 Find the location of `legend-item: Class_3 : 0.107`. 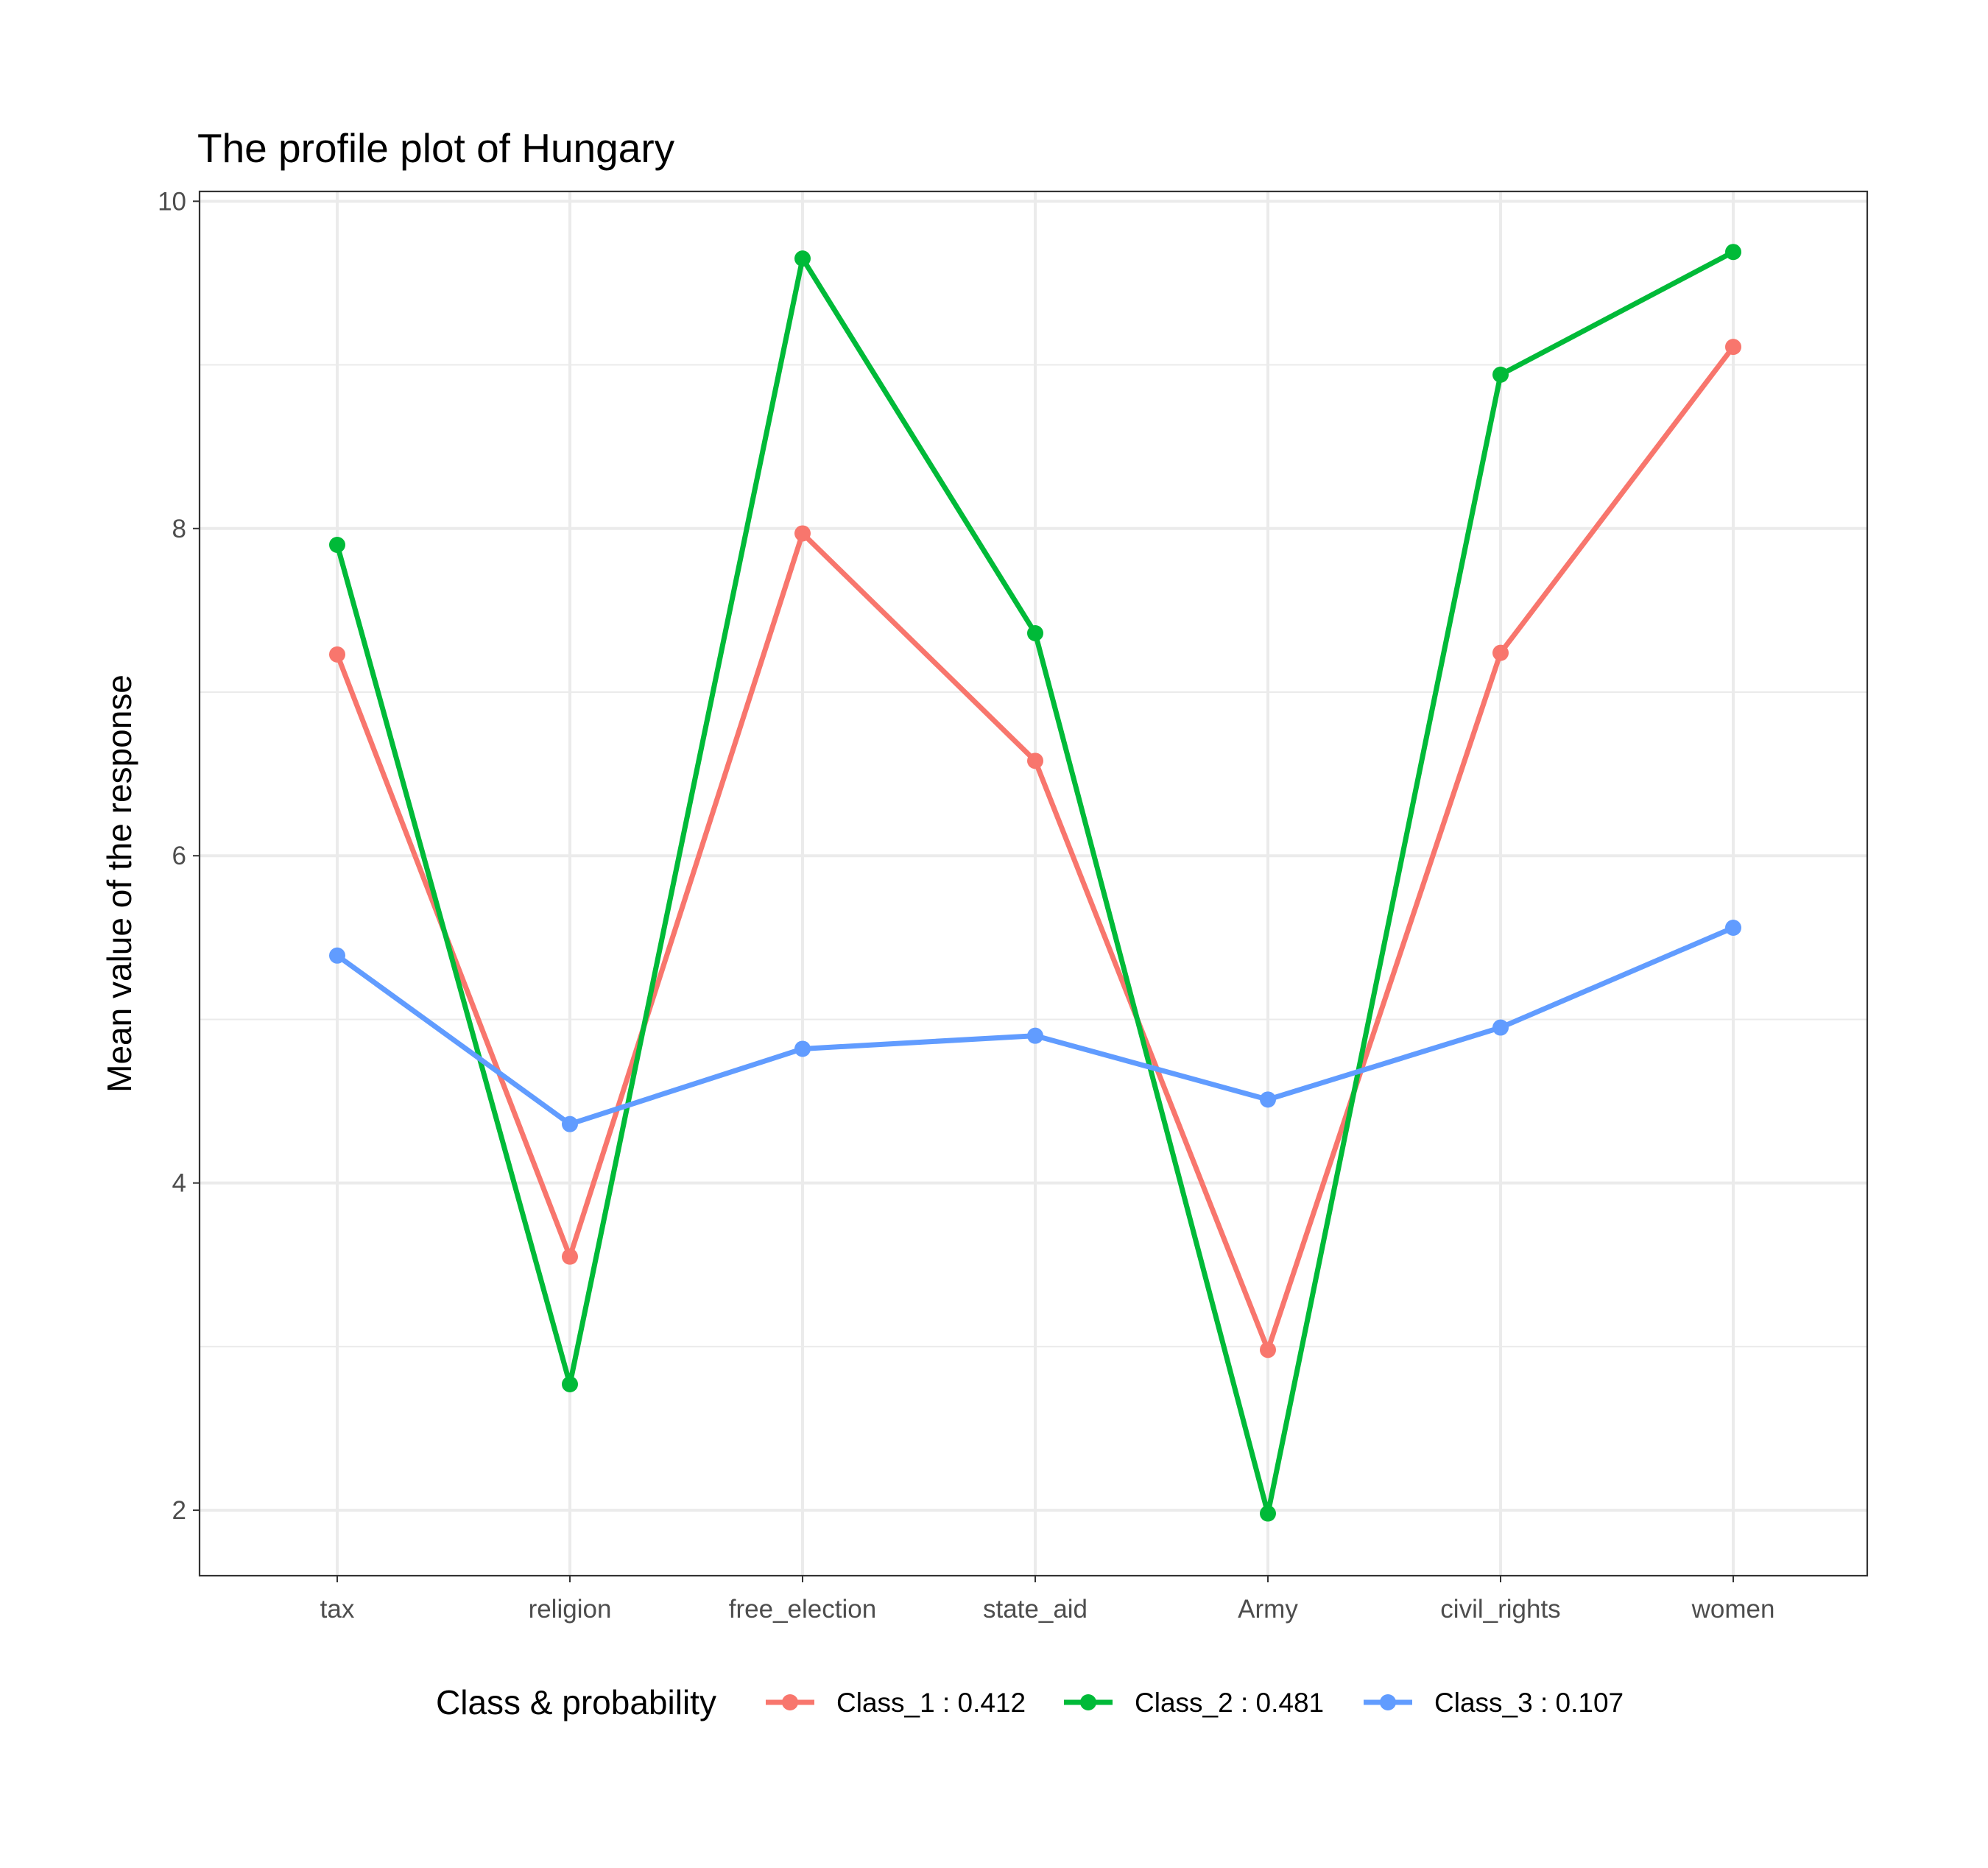

legend-item: Class_3 : 0.107 is located at coordinates (1494, 1703).